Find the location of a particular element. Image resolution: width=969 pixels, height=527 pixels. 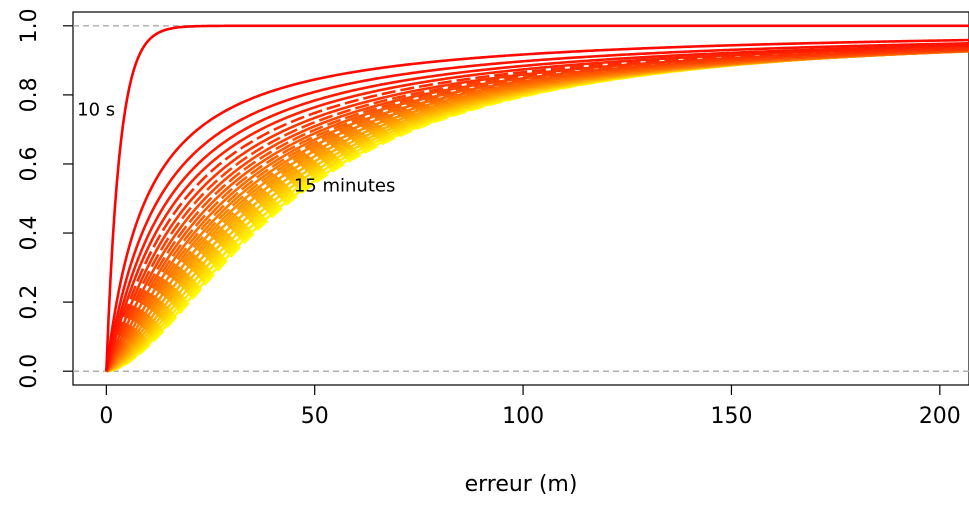

y-axis: 0.0 0.2 0.4 0.6 0.8 1.0 is located at coordinates (45, 198).